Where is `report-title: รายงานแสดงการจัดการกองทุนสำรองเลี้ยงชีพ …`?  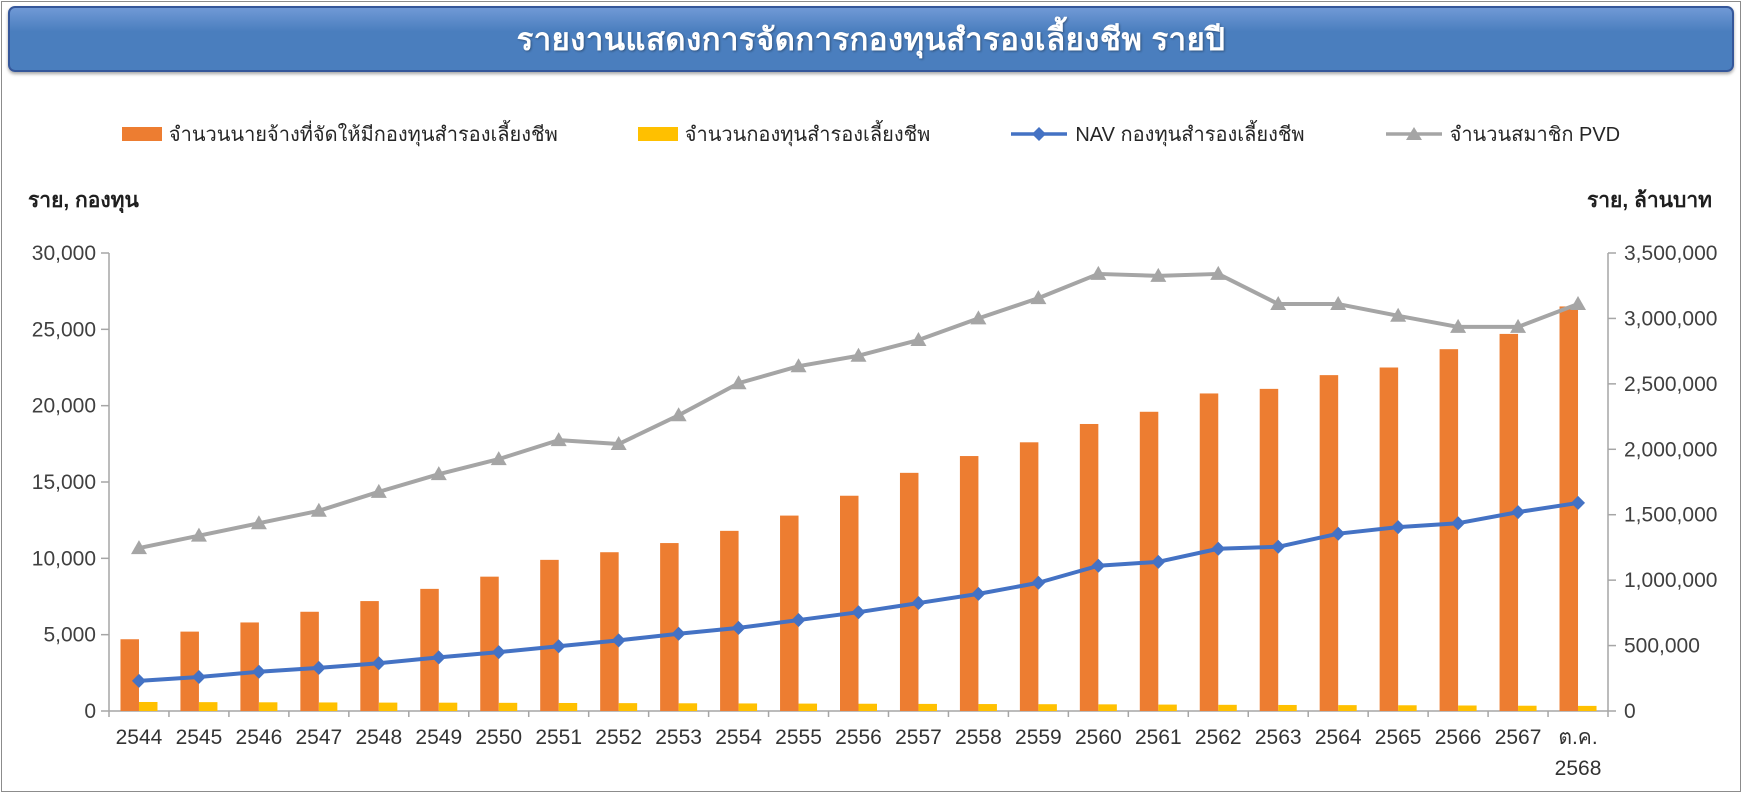 report-title: รายงานแสดงการจัดการกองทุนสำรองเลี้ยงชีพ … is located at coordinates (871, 39).